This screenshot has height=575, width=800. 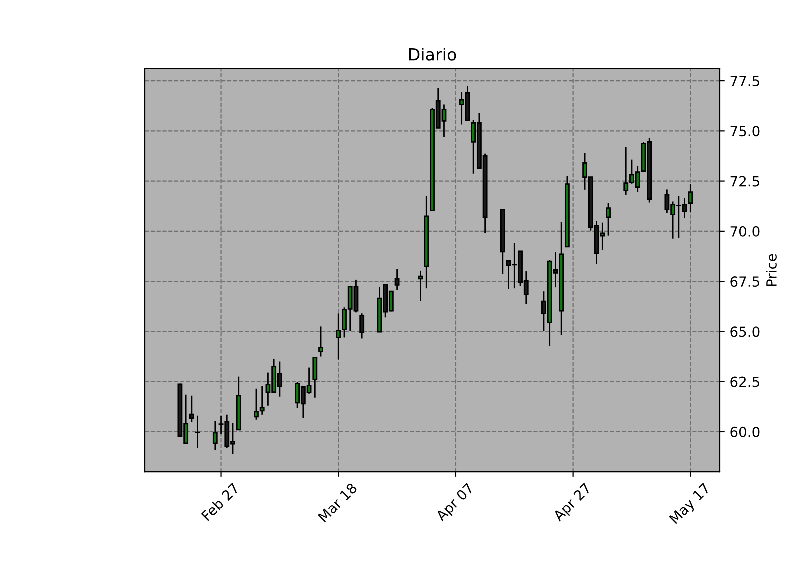 What do you see at coordinates (573, 503) in the screenshot?
I see `x-tick-label: Apr 27` at bounding box center [573, 503].